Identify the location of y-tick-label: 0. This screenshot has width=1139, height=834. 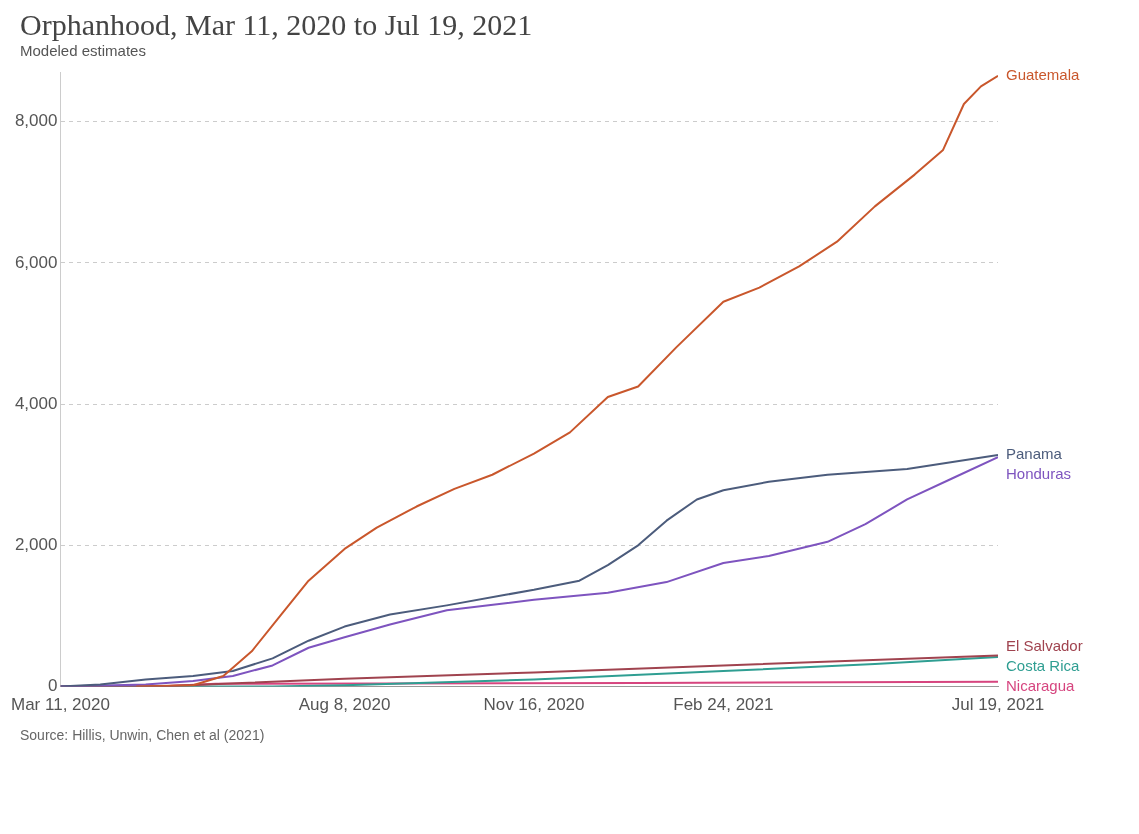
(52, 686).